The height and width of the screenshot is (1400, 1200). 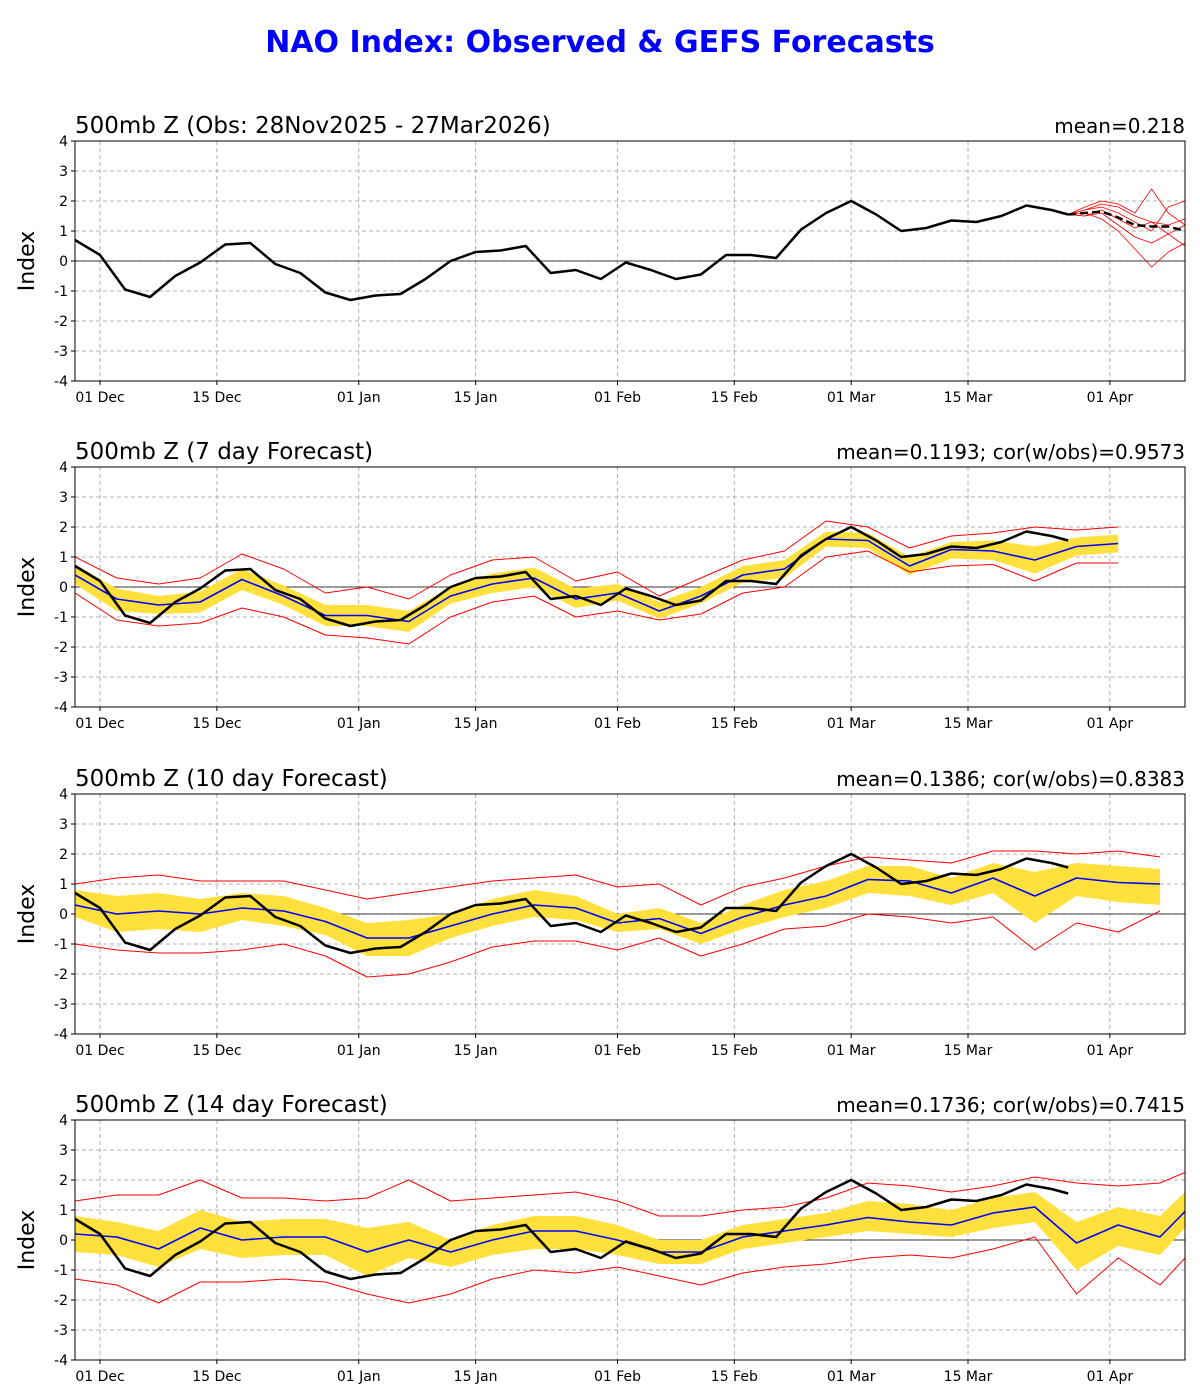 What do you see at coordinates (224, 452) in the screenshot?
I see `panel-title: 500mb Z (7 day Forecast)` at bounding box center [224, 452].